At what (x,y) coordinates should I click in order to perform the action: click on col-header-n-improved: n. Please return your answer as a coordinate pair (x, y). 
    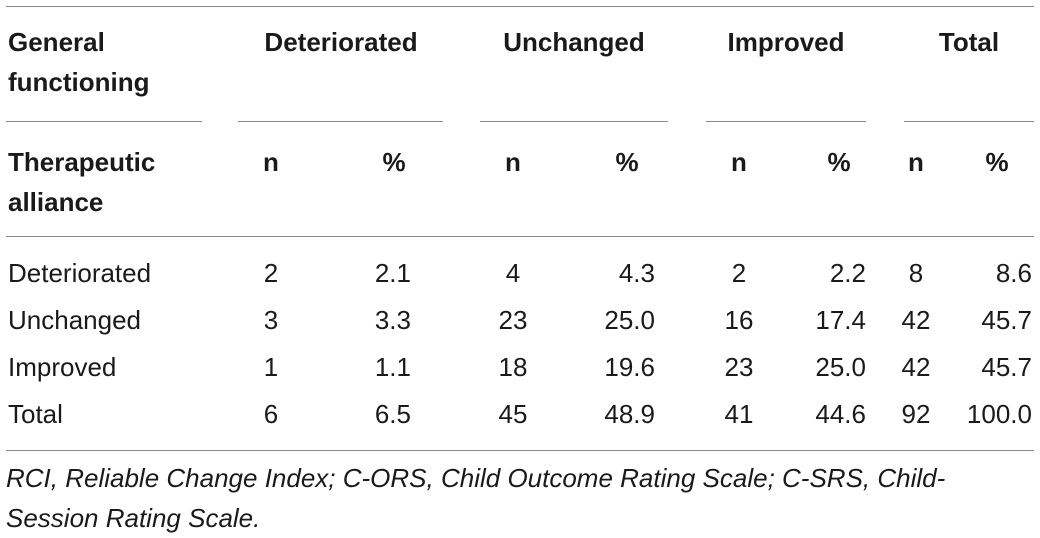
    Looking at the image, I should click on (739, 162).